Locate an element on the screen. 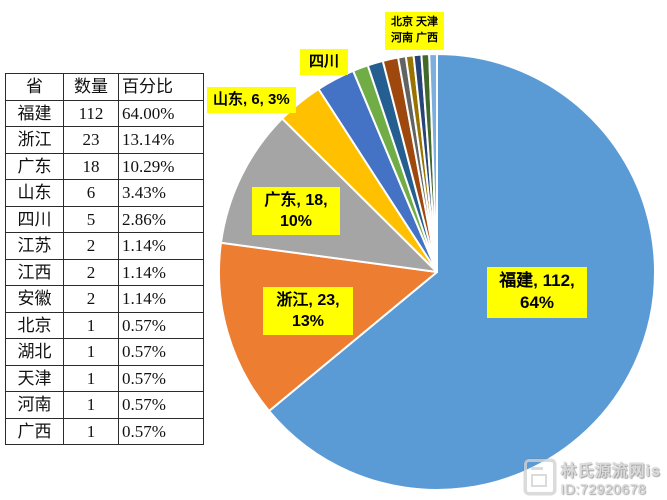 The image size is (667, 500). table-row: 湖北 1 0.57% is located at coordinates (104, 352).